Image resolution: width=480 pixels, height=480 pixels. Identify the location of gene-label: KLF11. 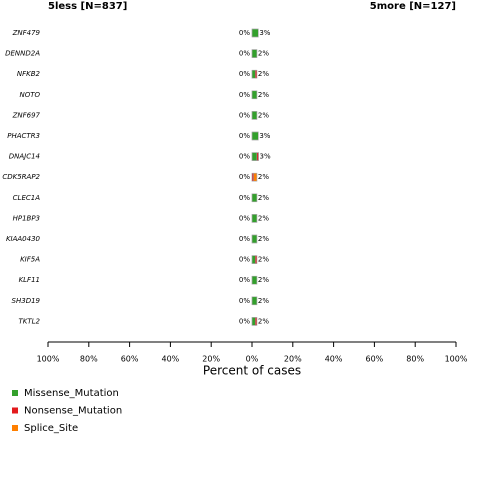
(29, 280).